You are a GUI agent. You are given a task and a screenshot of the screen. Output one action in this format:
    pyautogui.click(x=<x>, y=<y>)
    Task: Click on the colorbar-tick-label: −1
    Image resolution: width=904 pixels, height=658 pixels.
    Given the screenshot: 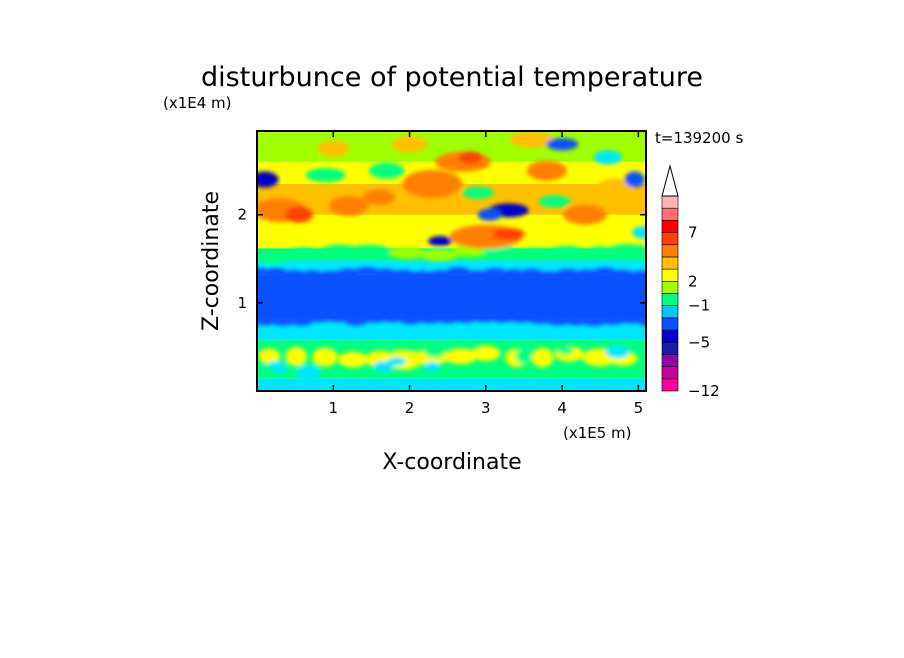 What is the action you would take?
    pyautogui.click(x=699, y=306)
    